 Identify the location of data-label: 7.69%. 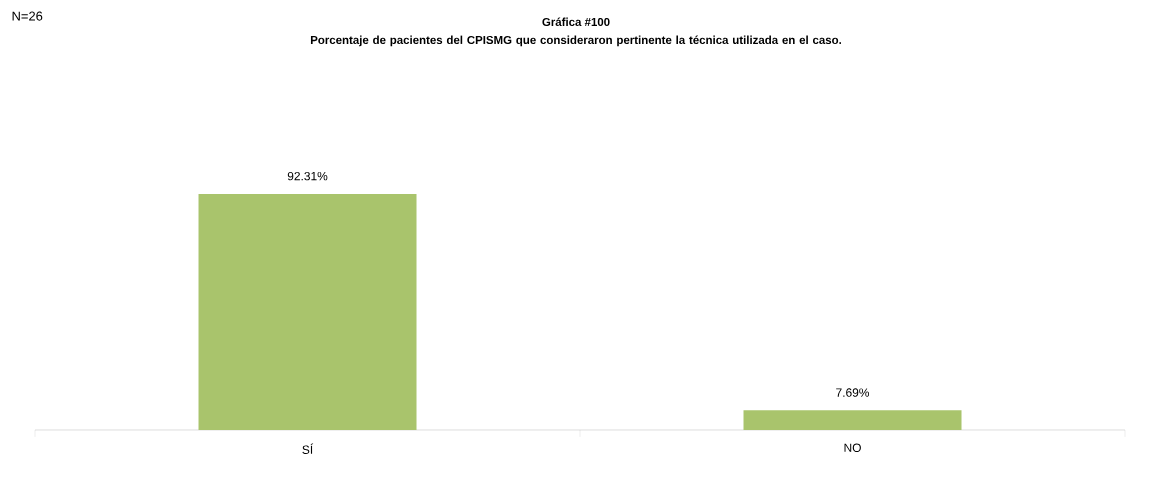
(853, 392).